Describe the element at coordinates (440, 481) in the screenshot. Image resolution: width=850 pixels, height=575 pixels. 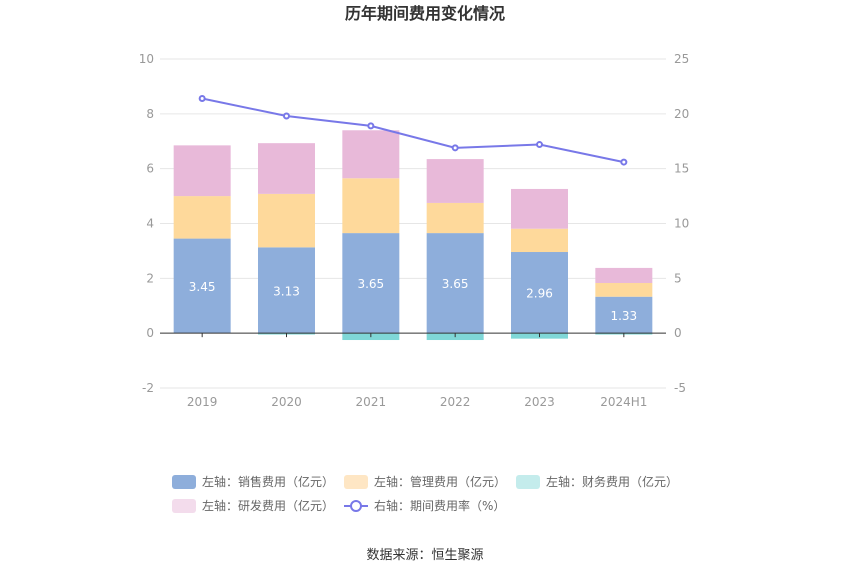
I see `legend-label-admin: 左轴：管理费用（亿元）` at that location.